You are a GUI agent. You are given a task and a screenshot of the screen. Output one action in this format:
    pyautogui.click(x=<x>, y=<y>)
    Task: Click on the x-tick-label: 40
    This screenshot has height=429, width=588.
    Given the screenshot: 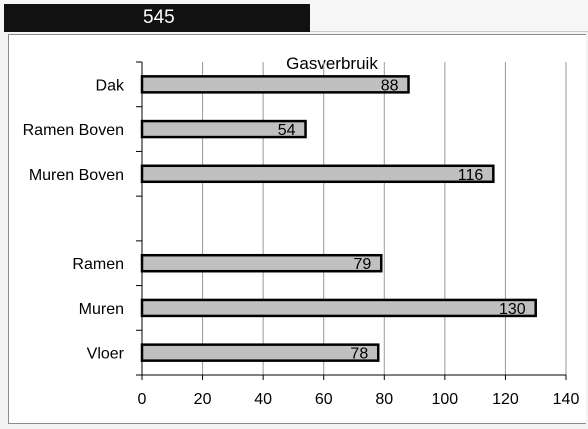 What is the action you would take?
    pyautogui.click(x=263, y=399)
    